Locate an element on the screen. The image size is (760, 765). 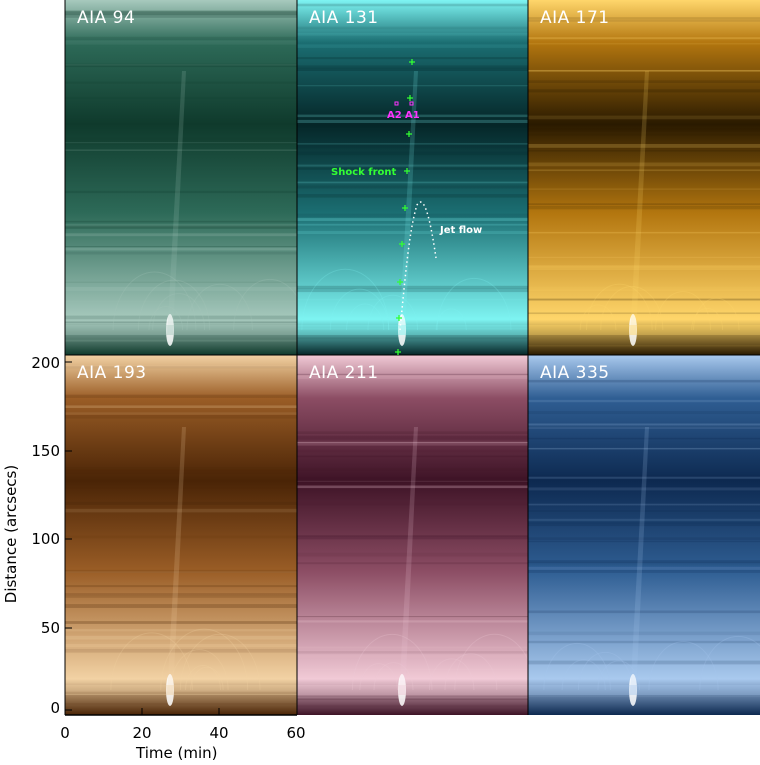
x-axis-title: Time (min) is located at coordinates (177, 753).